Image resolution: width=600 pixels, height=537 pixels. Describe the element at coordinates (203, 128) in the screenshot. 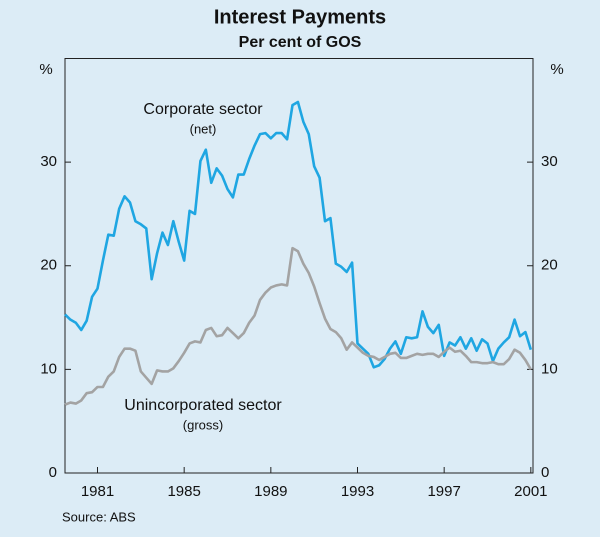

I see `annotation: (net)` at that location.